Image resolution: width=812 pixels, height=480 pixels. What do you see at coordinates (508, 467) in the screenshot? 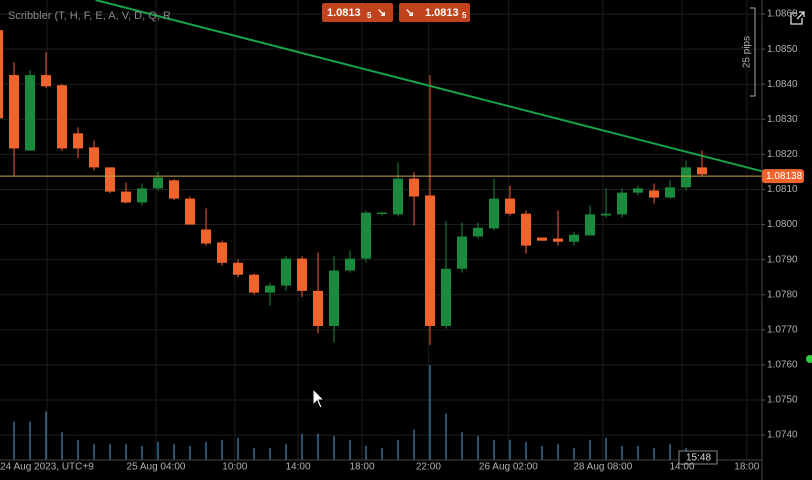
I see `x-tick-label: 26 Aug 02:00` at bounding box center [508, 467].